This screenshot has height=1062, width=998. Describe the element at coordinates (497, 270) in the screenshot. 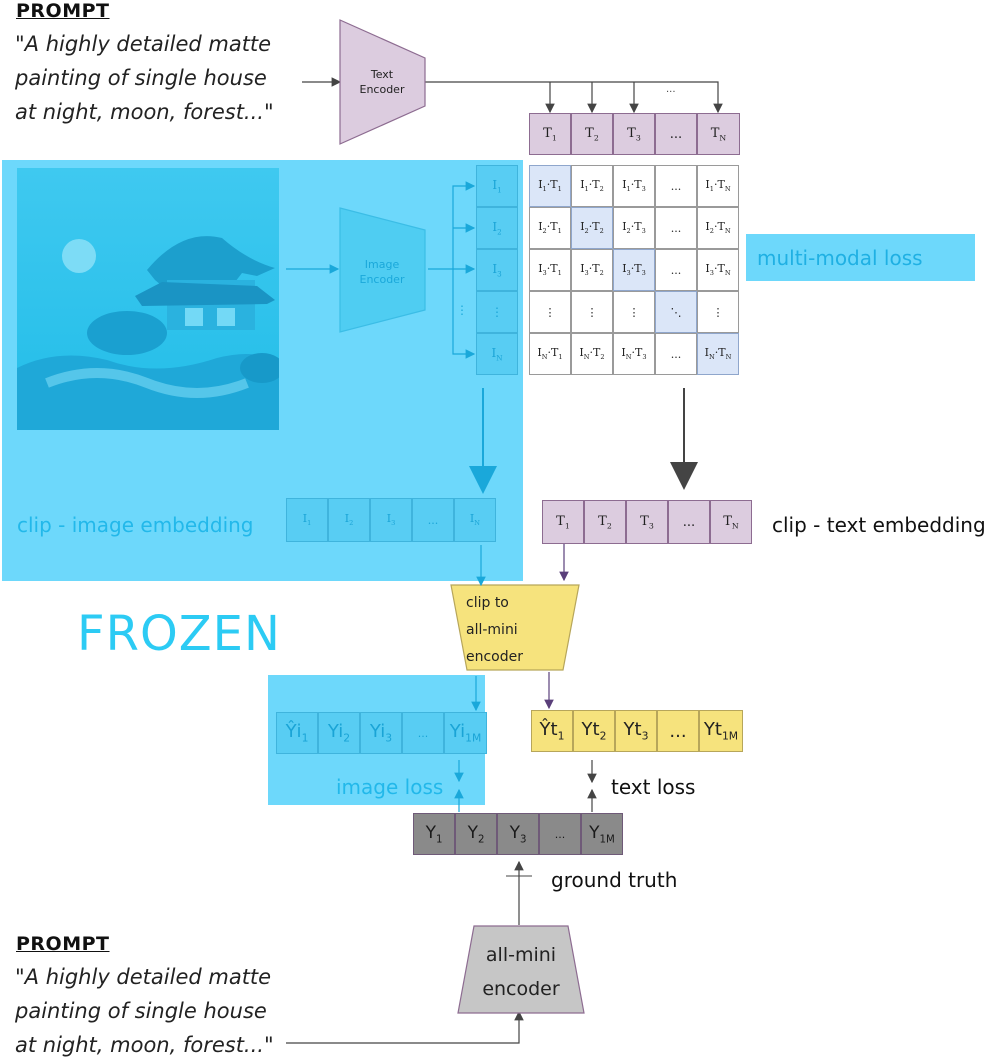

I see `image-token-3: I3` at that location.